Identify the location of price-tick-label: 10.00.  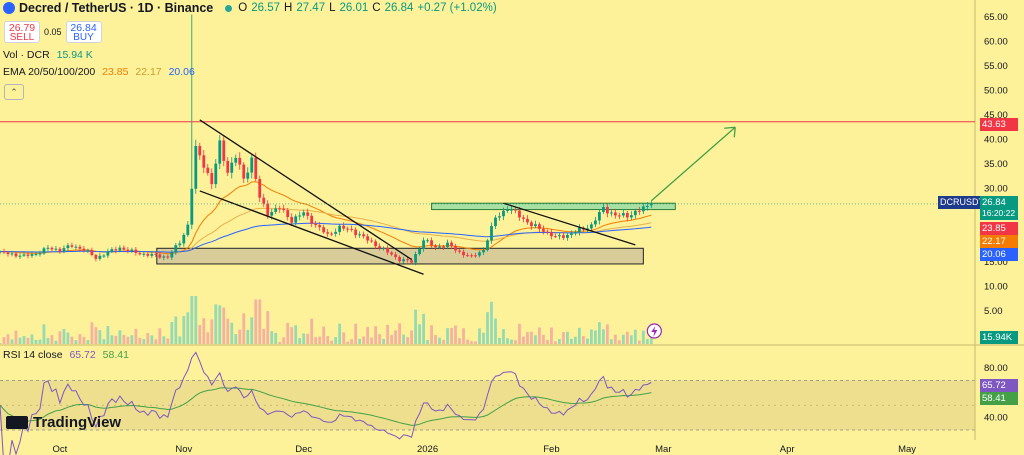
(996, 287).